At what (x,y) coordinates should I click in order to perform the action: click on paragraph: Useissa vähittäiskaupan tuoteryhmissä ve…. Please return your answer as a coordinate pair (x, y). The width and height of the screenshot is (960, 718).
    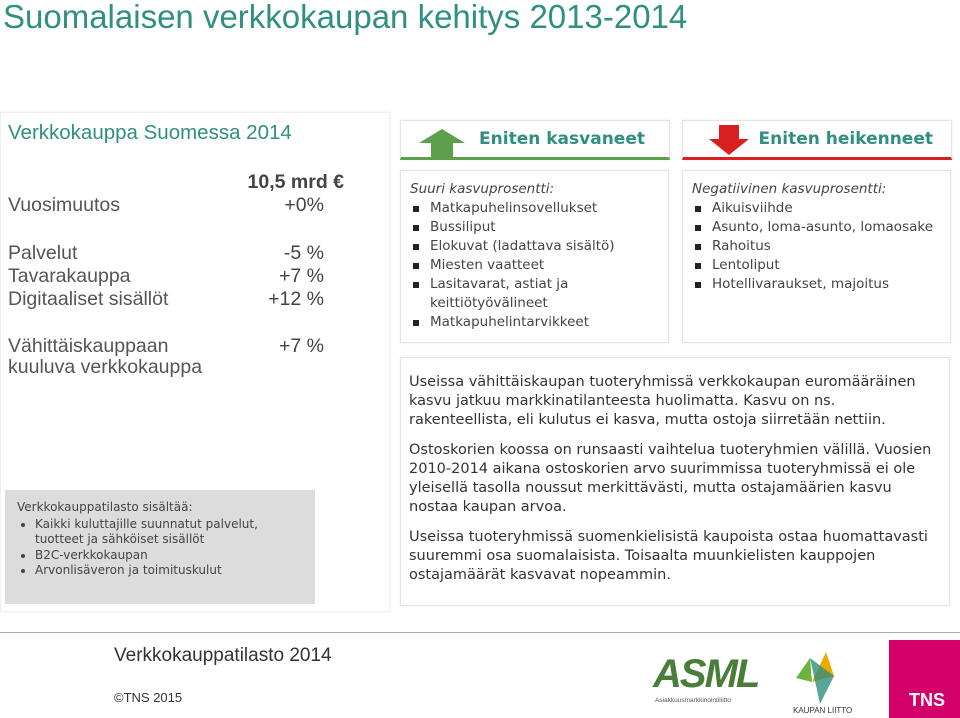
    Looking at the image, I should click on (662, 401).